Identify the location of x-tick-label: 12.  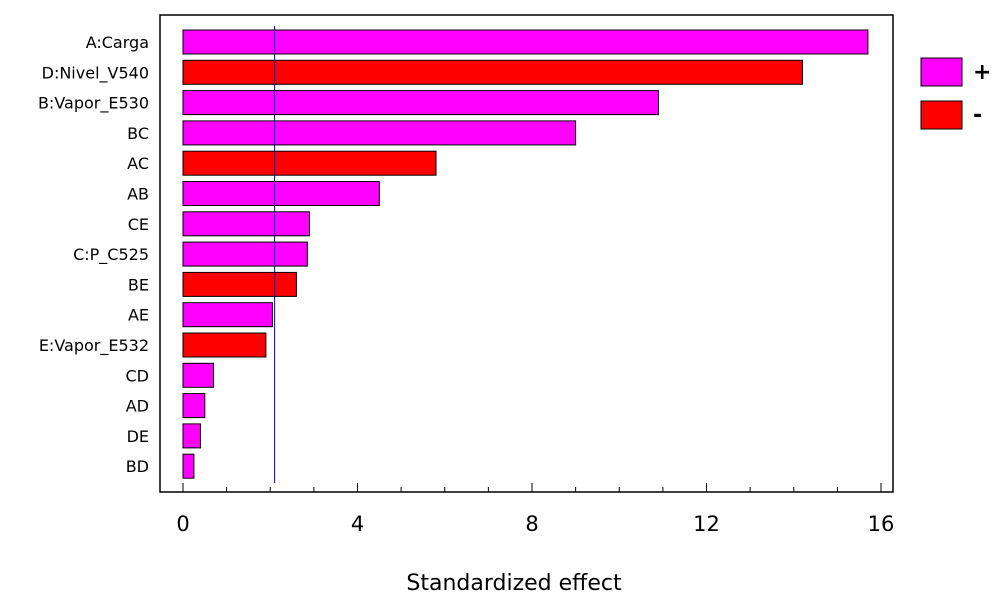
(706, 524).